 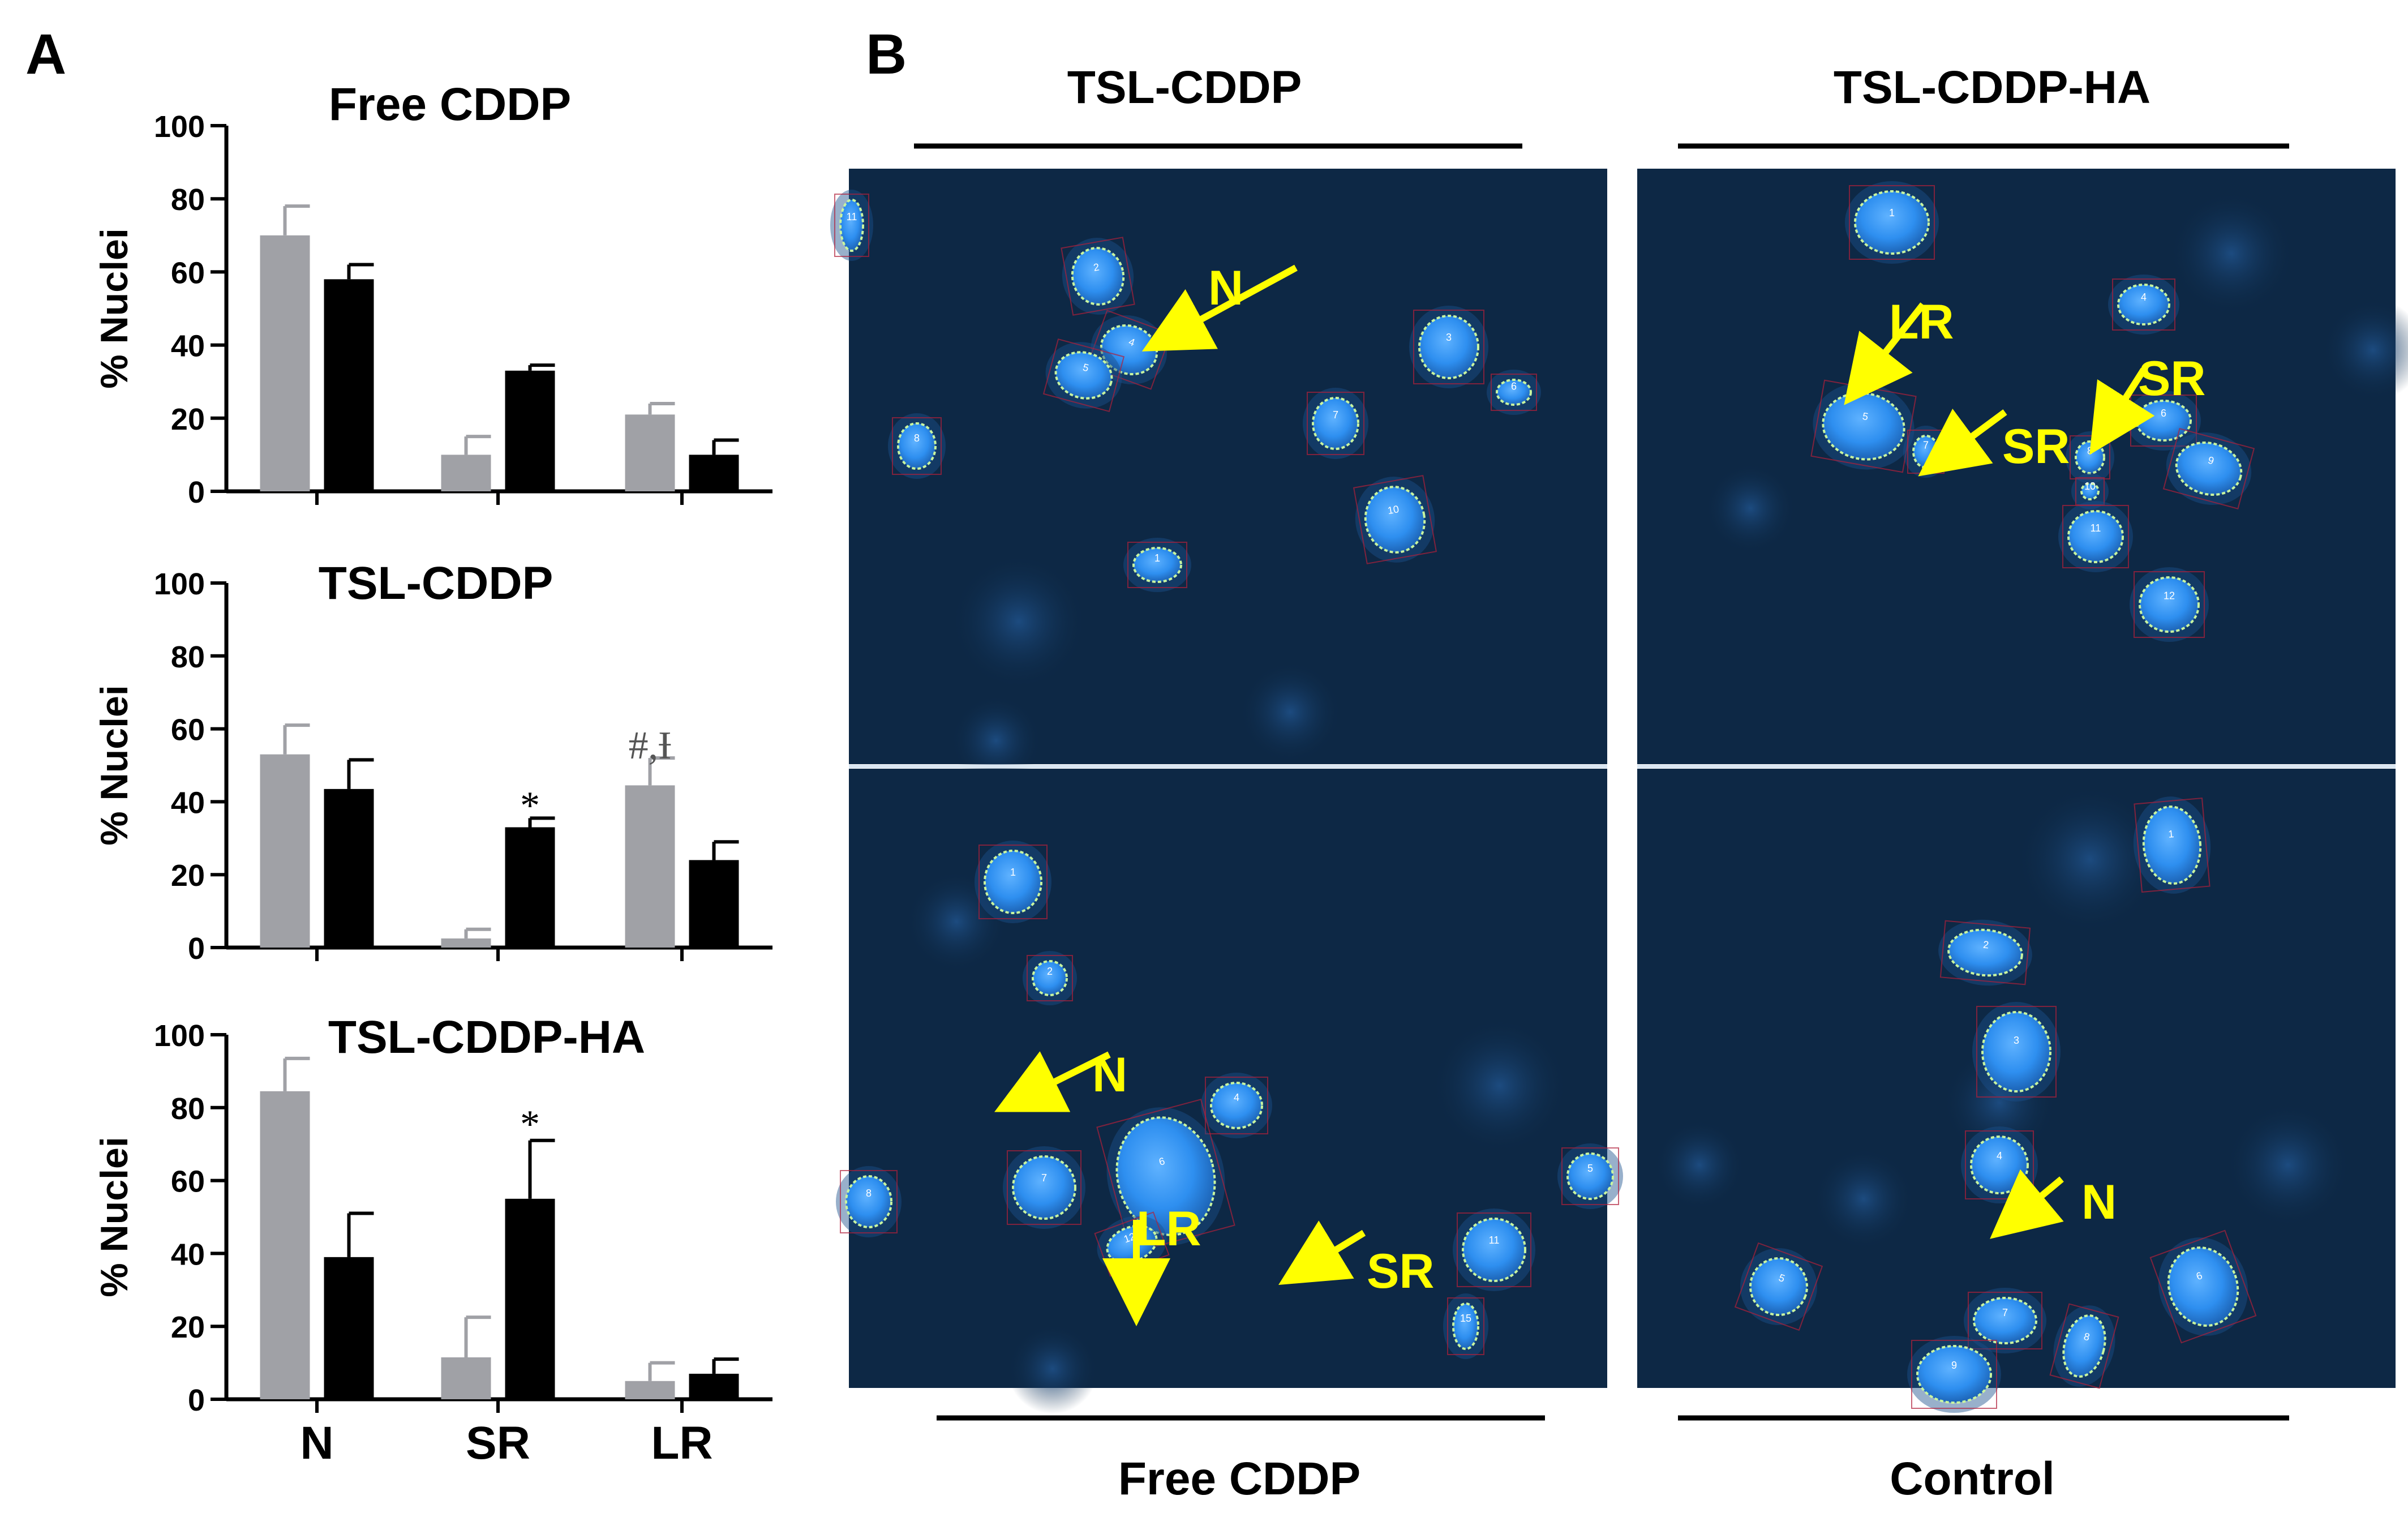 I want to click on nucleus-id-label: 12, so click(x=2169, y=595).